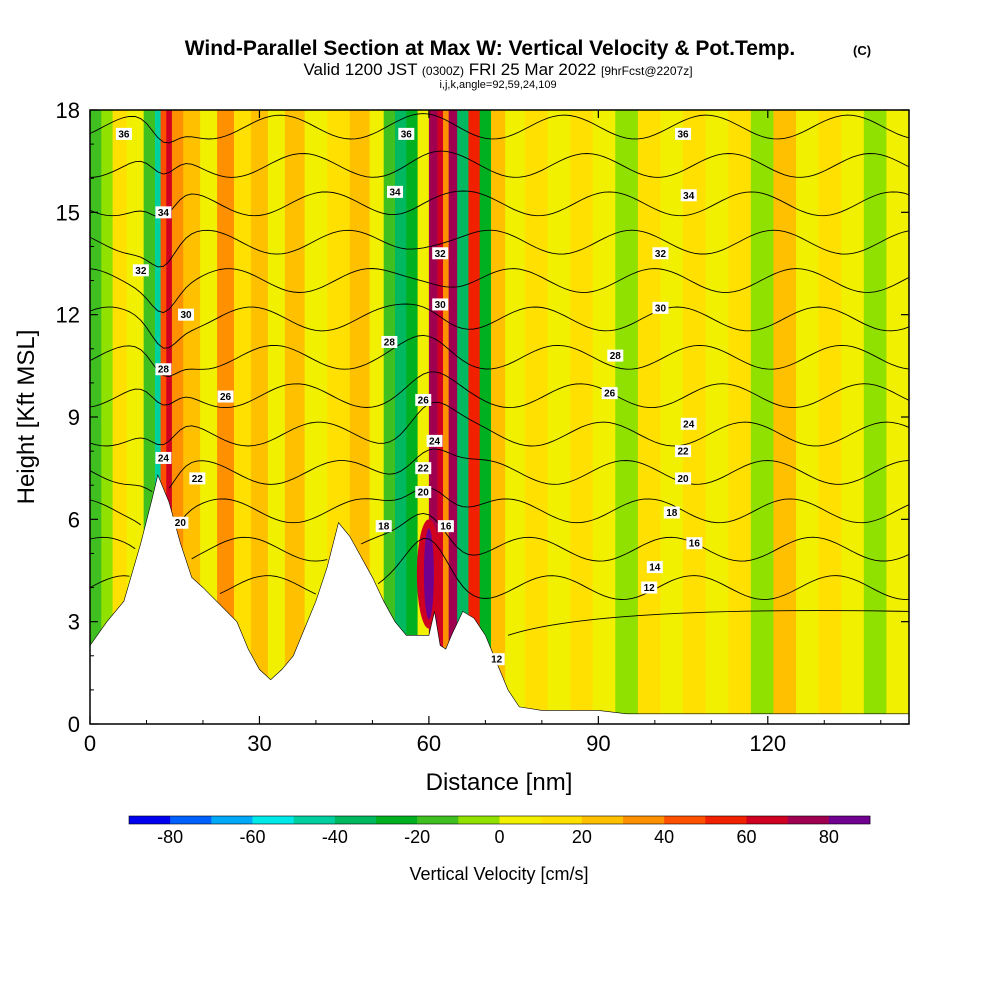 The width and height of the screenshot is (1000, 1000). What do you see at coordinates (499, 782) in the screenshot?
I see `x-axis-label: Distance [nm]` at bounding box center [499, 782].